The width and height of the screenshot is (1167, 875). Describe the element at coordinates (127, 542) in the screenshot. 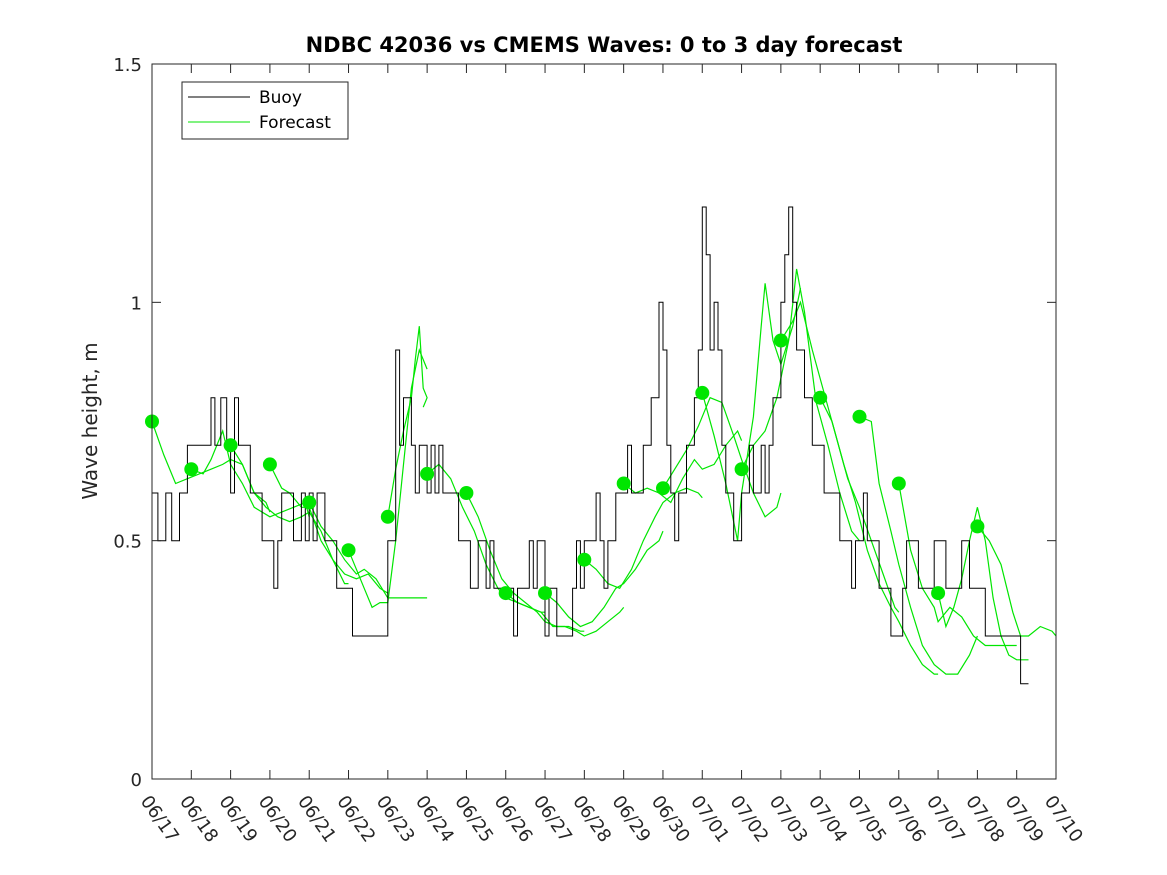

I see `y-tick-label: 0.5` at that location.